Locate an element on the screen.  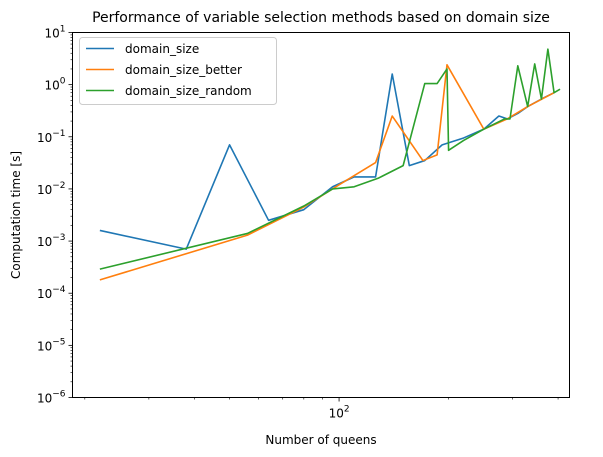
y-tick-label: 10⁻⁶ is located at coordinates (51, 398).